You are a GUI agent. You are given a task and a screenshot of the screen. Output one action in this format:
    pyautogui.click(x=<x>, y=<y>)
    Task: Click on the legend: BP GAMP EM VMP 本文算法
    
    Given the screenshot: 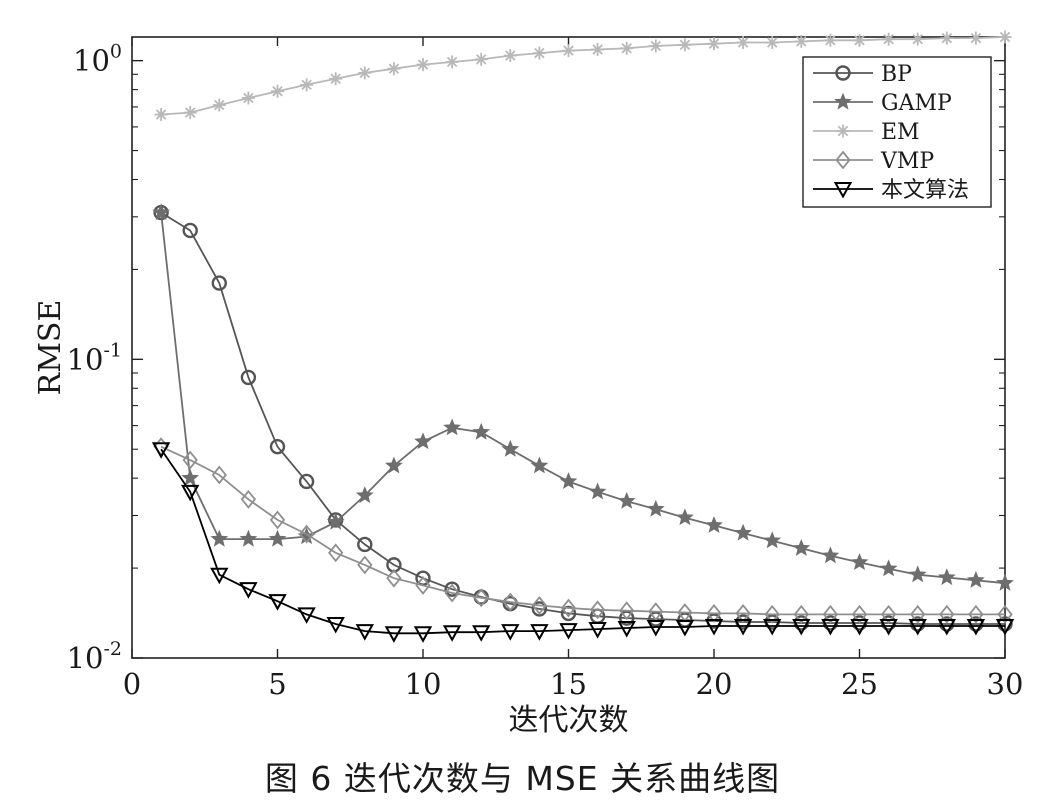 What is the action you would take?
    pyautogui.click(x=897, y=132)
    